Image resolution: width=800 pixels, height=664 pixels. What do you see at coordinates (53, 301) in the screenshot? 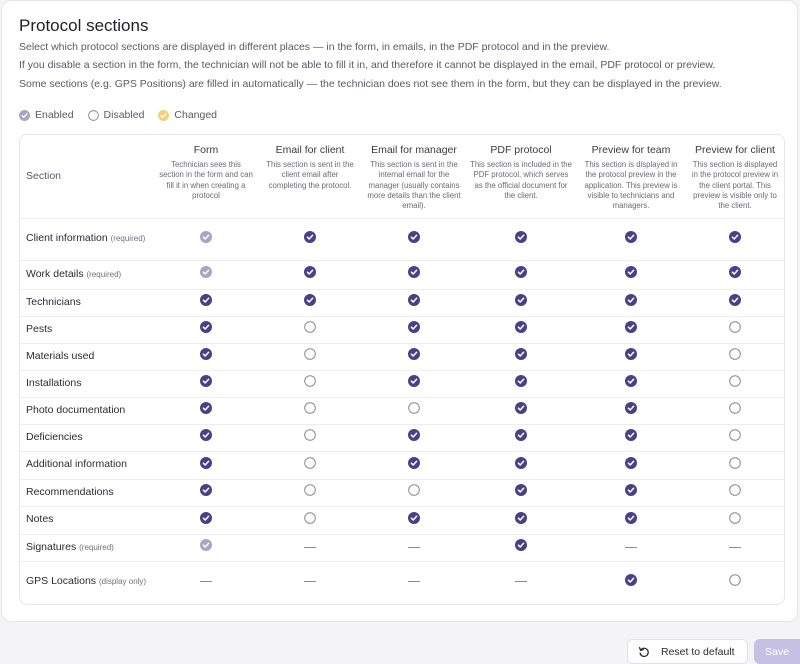
I see `section-name: Technicians` at bounding box center [53, 301].